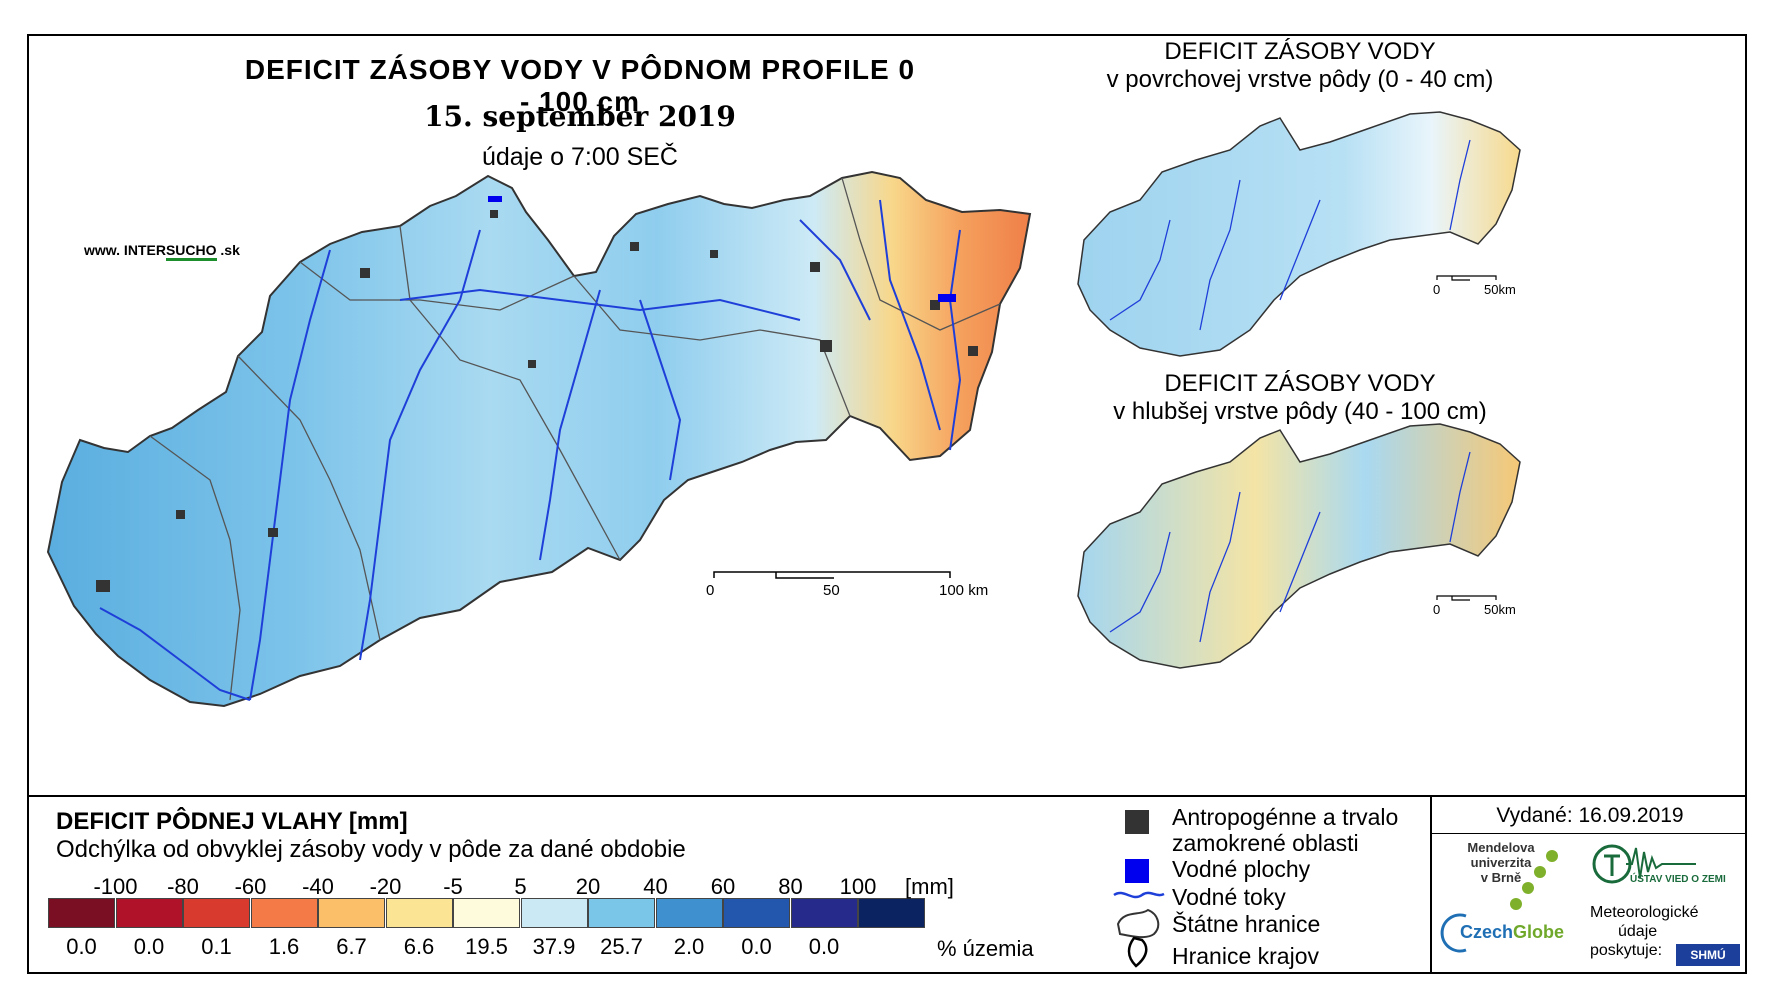 This screenshot has width=1772, height=1003. I want to click on water-body-icon, so click(1137, 871).